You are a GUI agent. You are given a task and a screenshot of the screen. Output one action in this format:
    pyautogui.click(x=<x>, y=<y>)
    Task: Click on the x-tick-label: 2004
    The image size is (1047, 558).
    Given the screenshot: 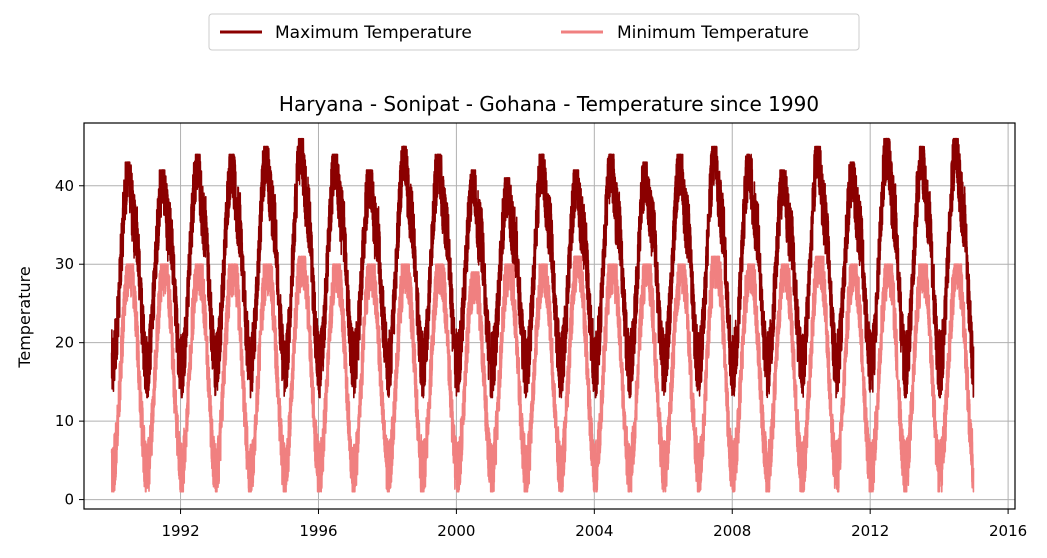 What is the action you would take?
    pyautogui.click(x=594, y=531)
    